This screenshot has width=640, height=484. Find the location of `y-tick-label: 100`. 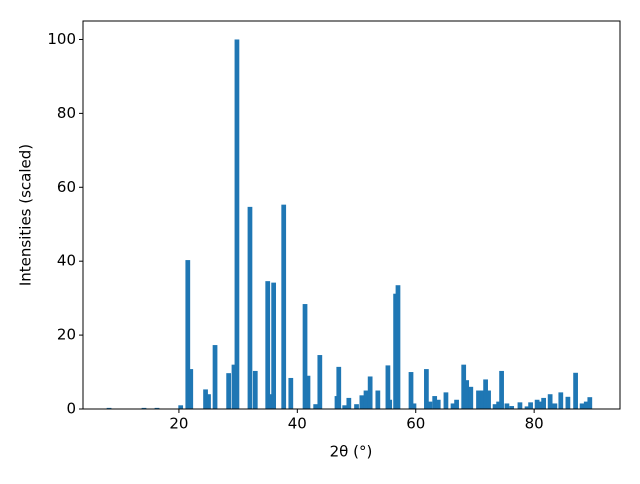

y-tick-label: 100 is located at coordinates (61, 39).